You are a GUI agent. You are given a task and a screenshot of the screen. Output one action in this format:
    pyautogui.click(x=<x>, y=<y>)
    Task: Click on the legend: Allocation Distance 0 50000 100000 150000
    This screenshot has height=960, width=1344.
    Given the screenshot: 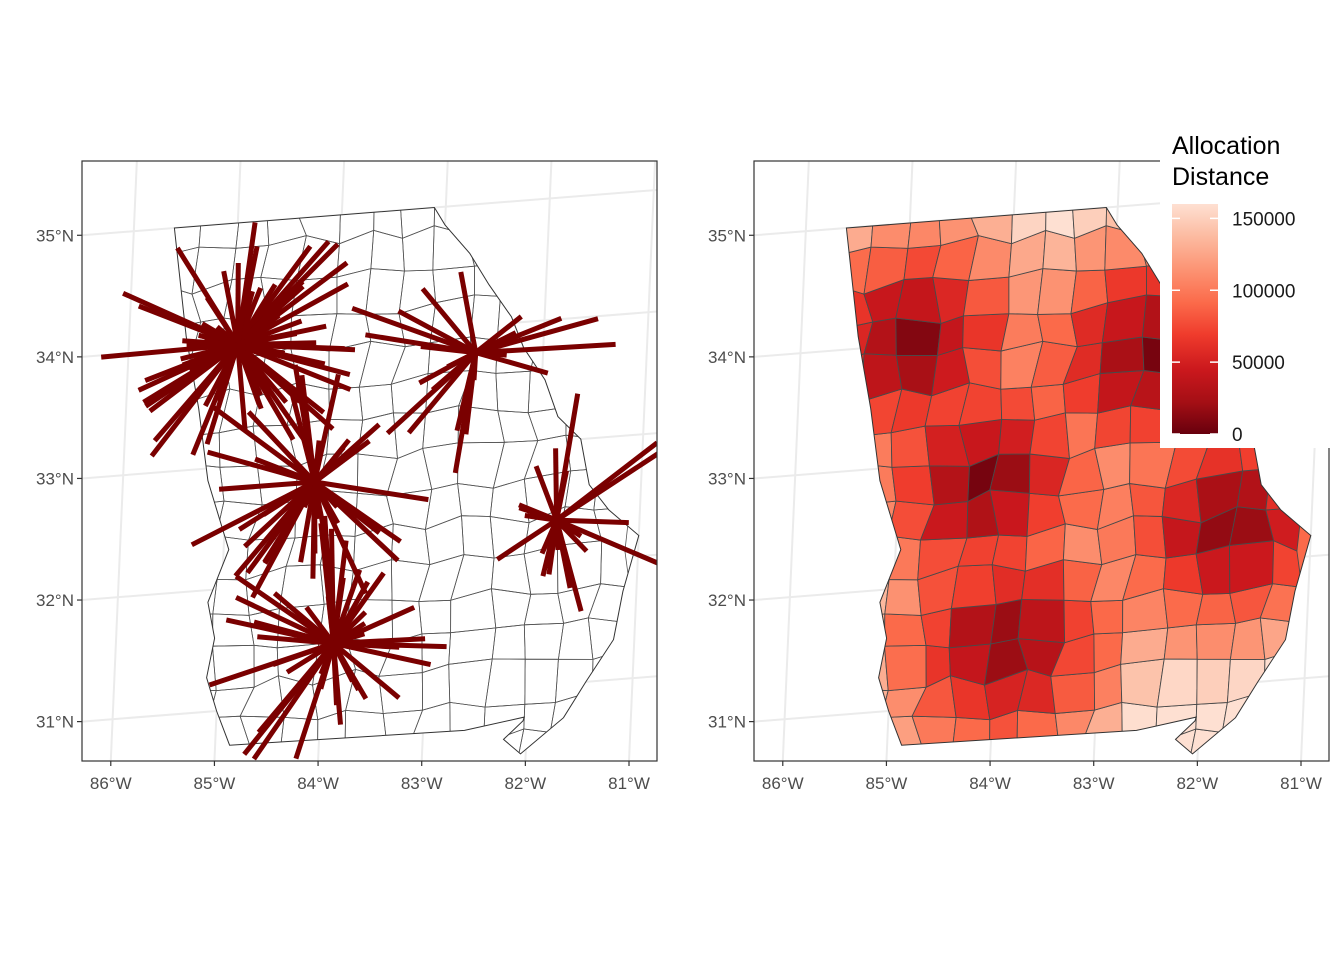 What is the action you would take?
    pyautogui.click(x=1252, y=286)
    